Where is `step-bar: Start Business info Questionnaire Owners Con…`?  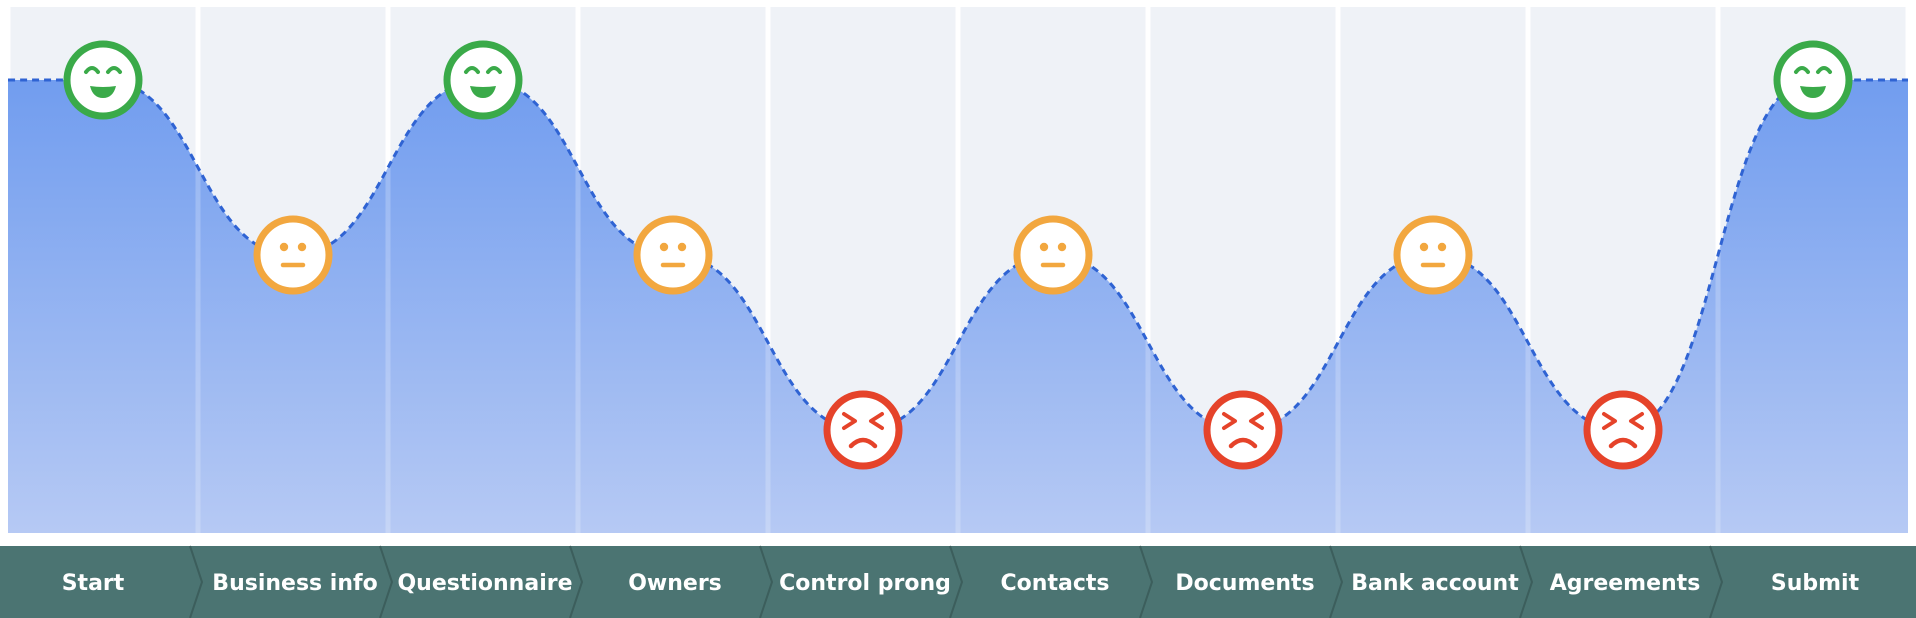 step-bar: Start Business info Questionnaire Owners Con… is located at coordinates (958, 581).